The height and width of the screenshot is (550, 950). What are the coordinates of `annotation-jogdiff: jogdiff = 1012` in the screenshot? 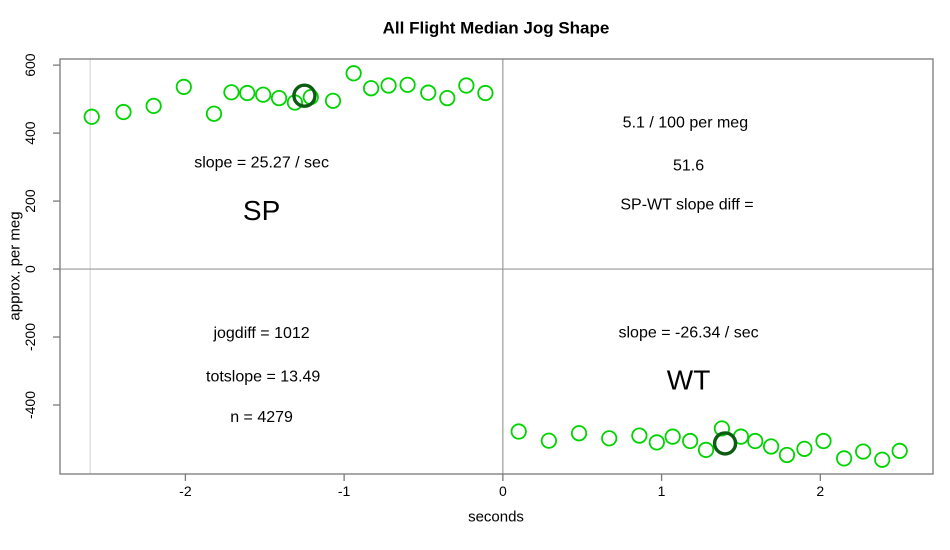 It's located at (260, 333).